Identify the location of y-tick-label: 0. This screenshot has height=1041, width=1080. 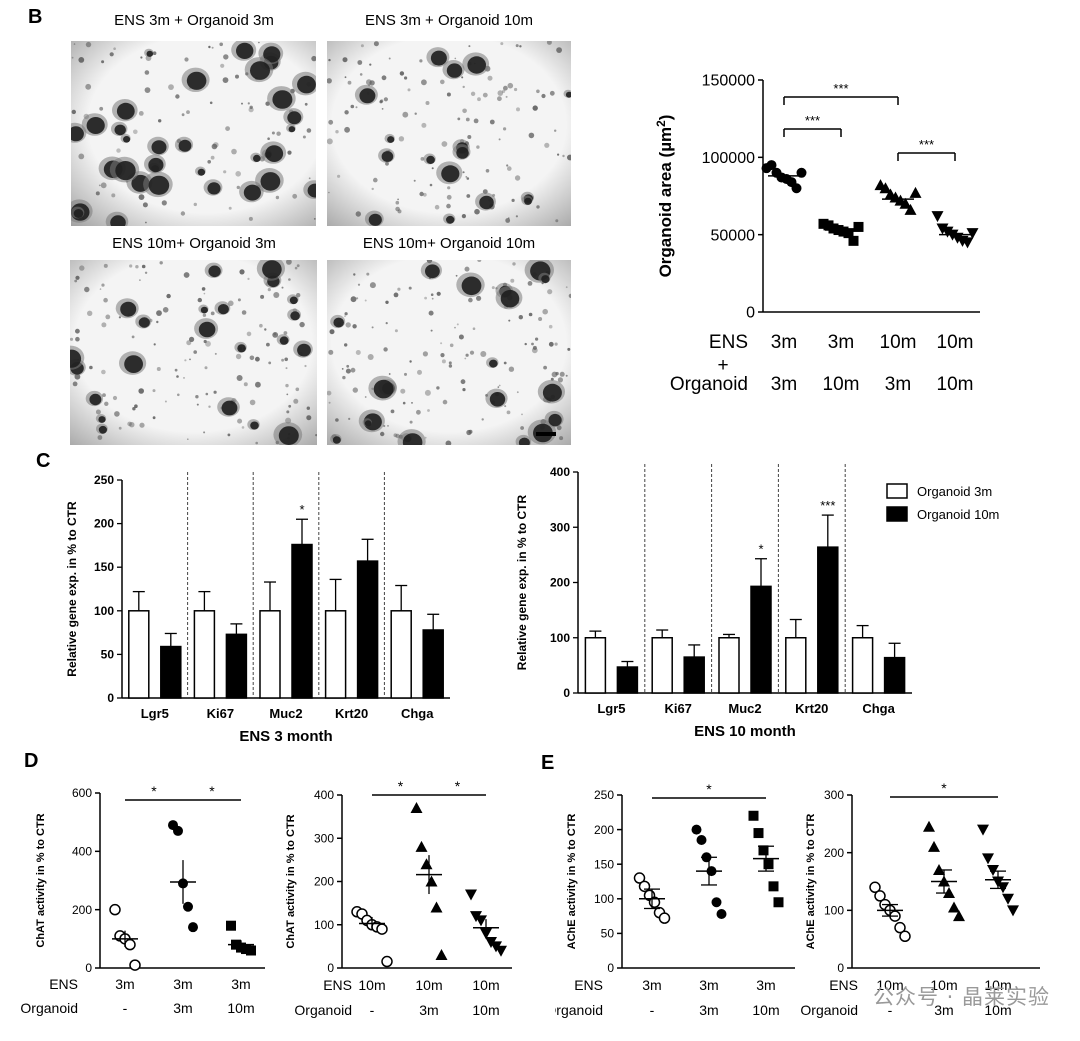
(330, 968).